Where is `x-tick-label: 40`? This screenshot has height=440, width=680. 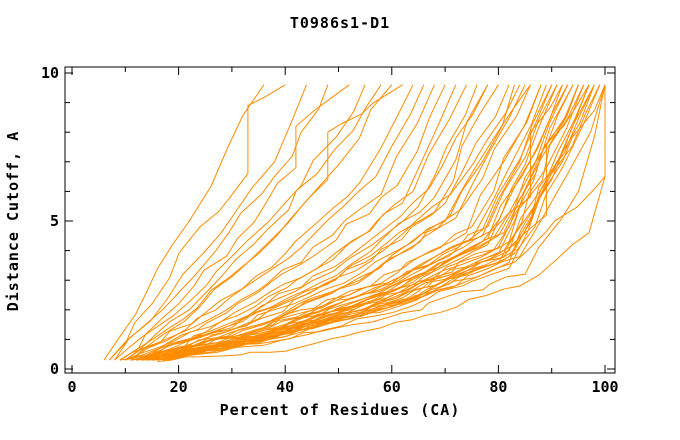 x-tick-label: 40 is located at coordinates (285, 387).